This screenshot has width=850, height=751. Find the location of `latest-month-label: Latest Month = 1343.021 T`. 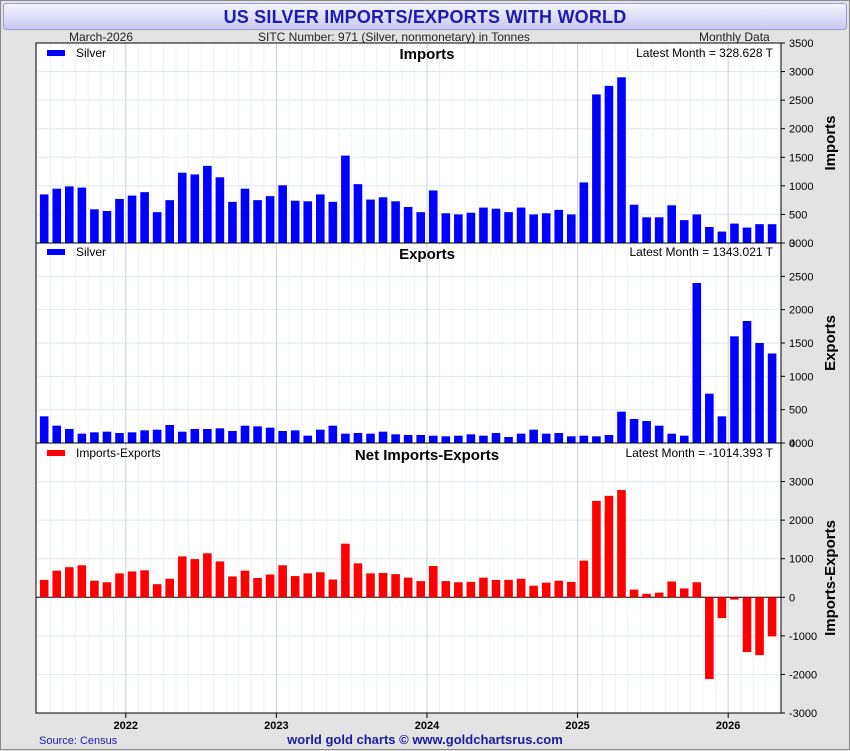

latest-month-label: Latest Month = 1343.021 T is located at coordinates (701, 252).